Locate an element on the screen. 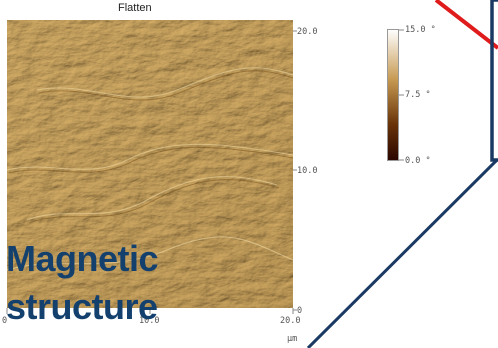 The image size is (498, 348). right-tick-top: 20.0 is located at coordinates (307, 32).